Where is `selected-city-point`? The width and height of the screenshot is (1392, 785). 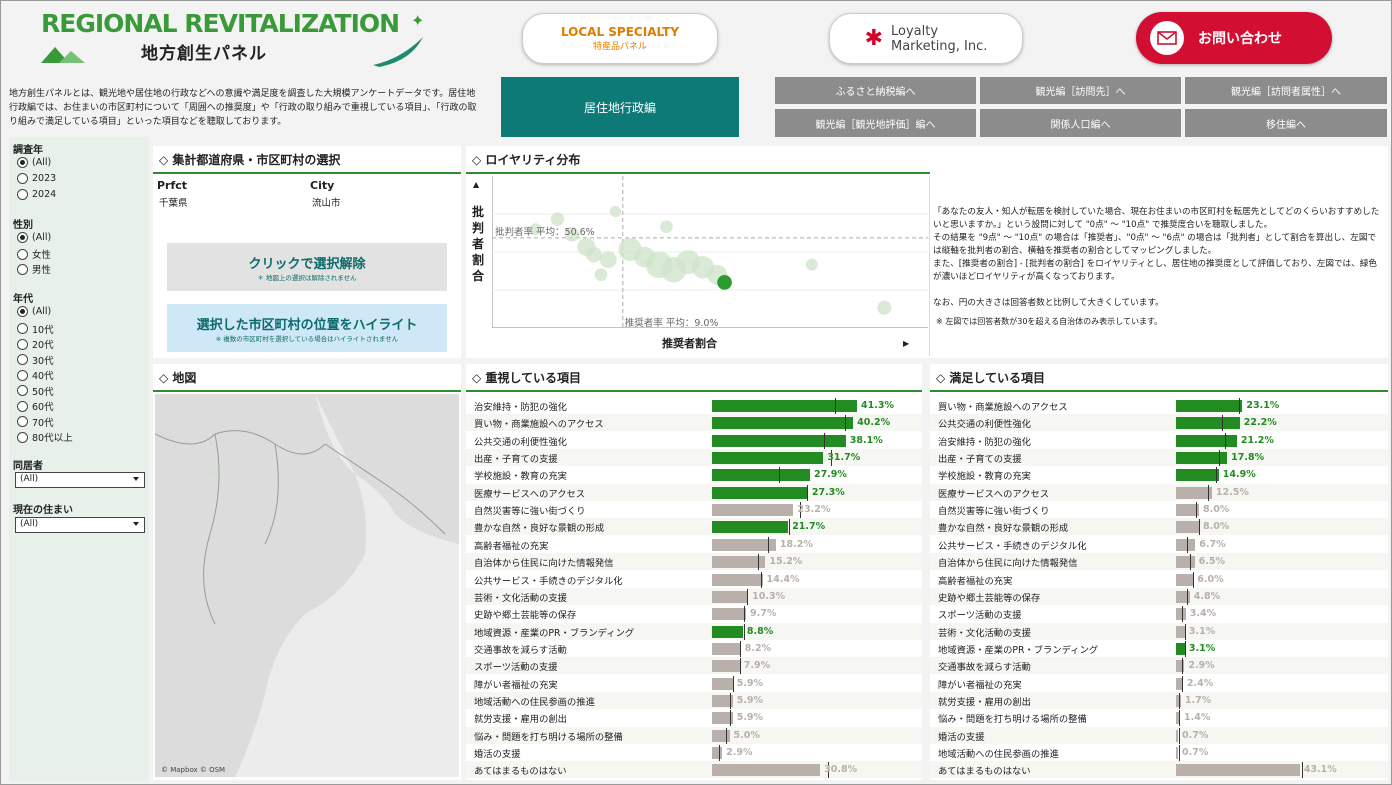 selected-city-point is located at coordinates (724, 282).